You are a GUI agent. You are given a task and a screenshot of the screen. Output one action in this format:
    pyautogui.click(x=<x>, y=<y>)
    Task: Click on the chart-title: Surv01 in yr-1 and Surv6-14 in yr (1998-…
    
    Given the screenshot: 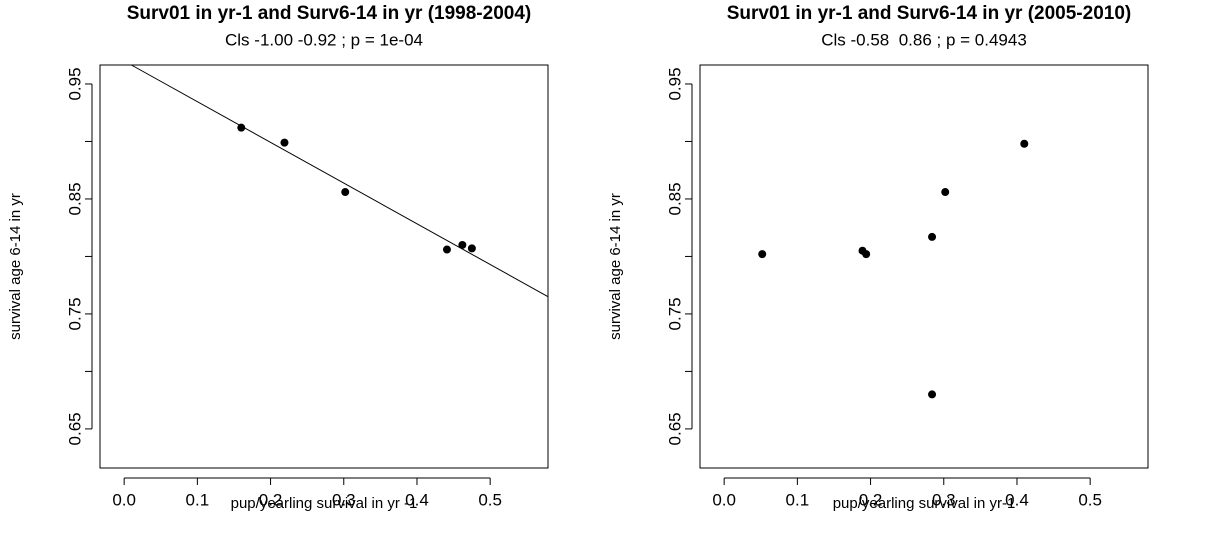 What is the action you would take?
    pyautogui.click(x=329, y=13)
    